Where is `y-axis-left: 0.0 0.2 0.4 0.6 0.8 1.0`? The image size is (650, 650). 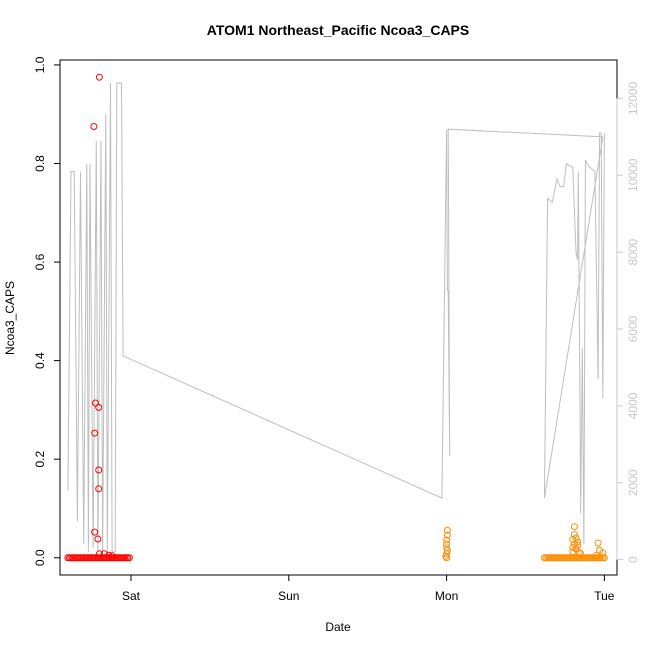
y-axis-left: 0.0 0.2 0.4 0.6 0.8 1.0 is located at coordinates (47, 311).